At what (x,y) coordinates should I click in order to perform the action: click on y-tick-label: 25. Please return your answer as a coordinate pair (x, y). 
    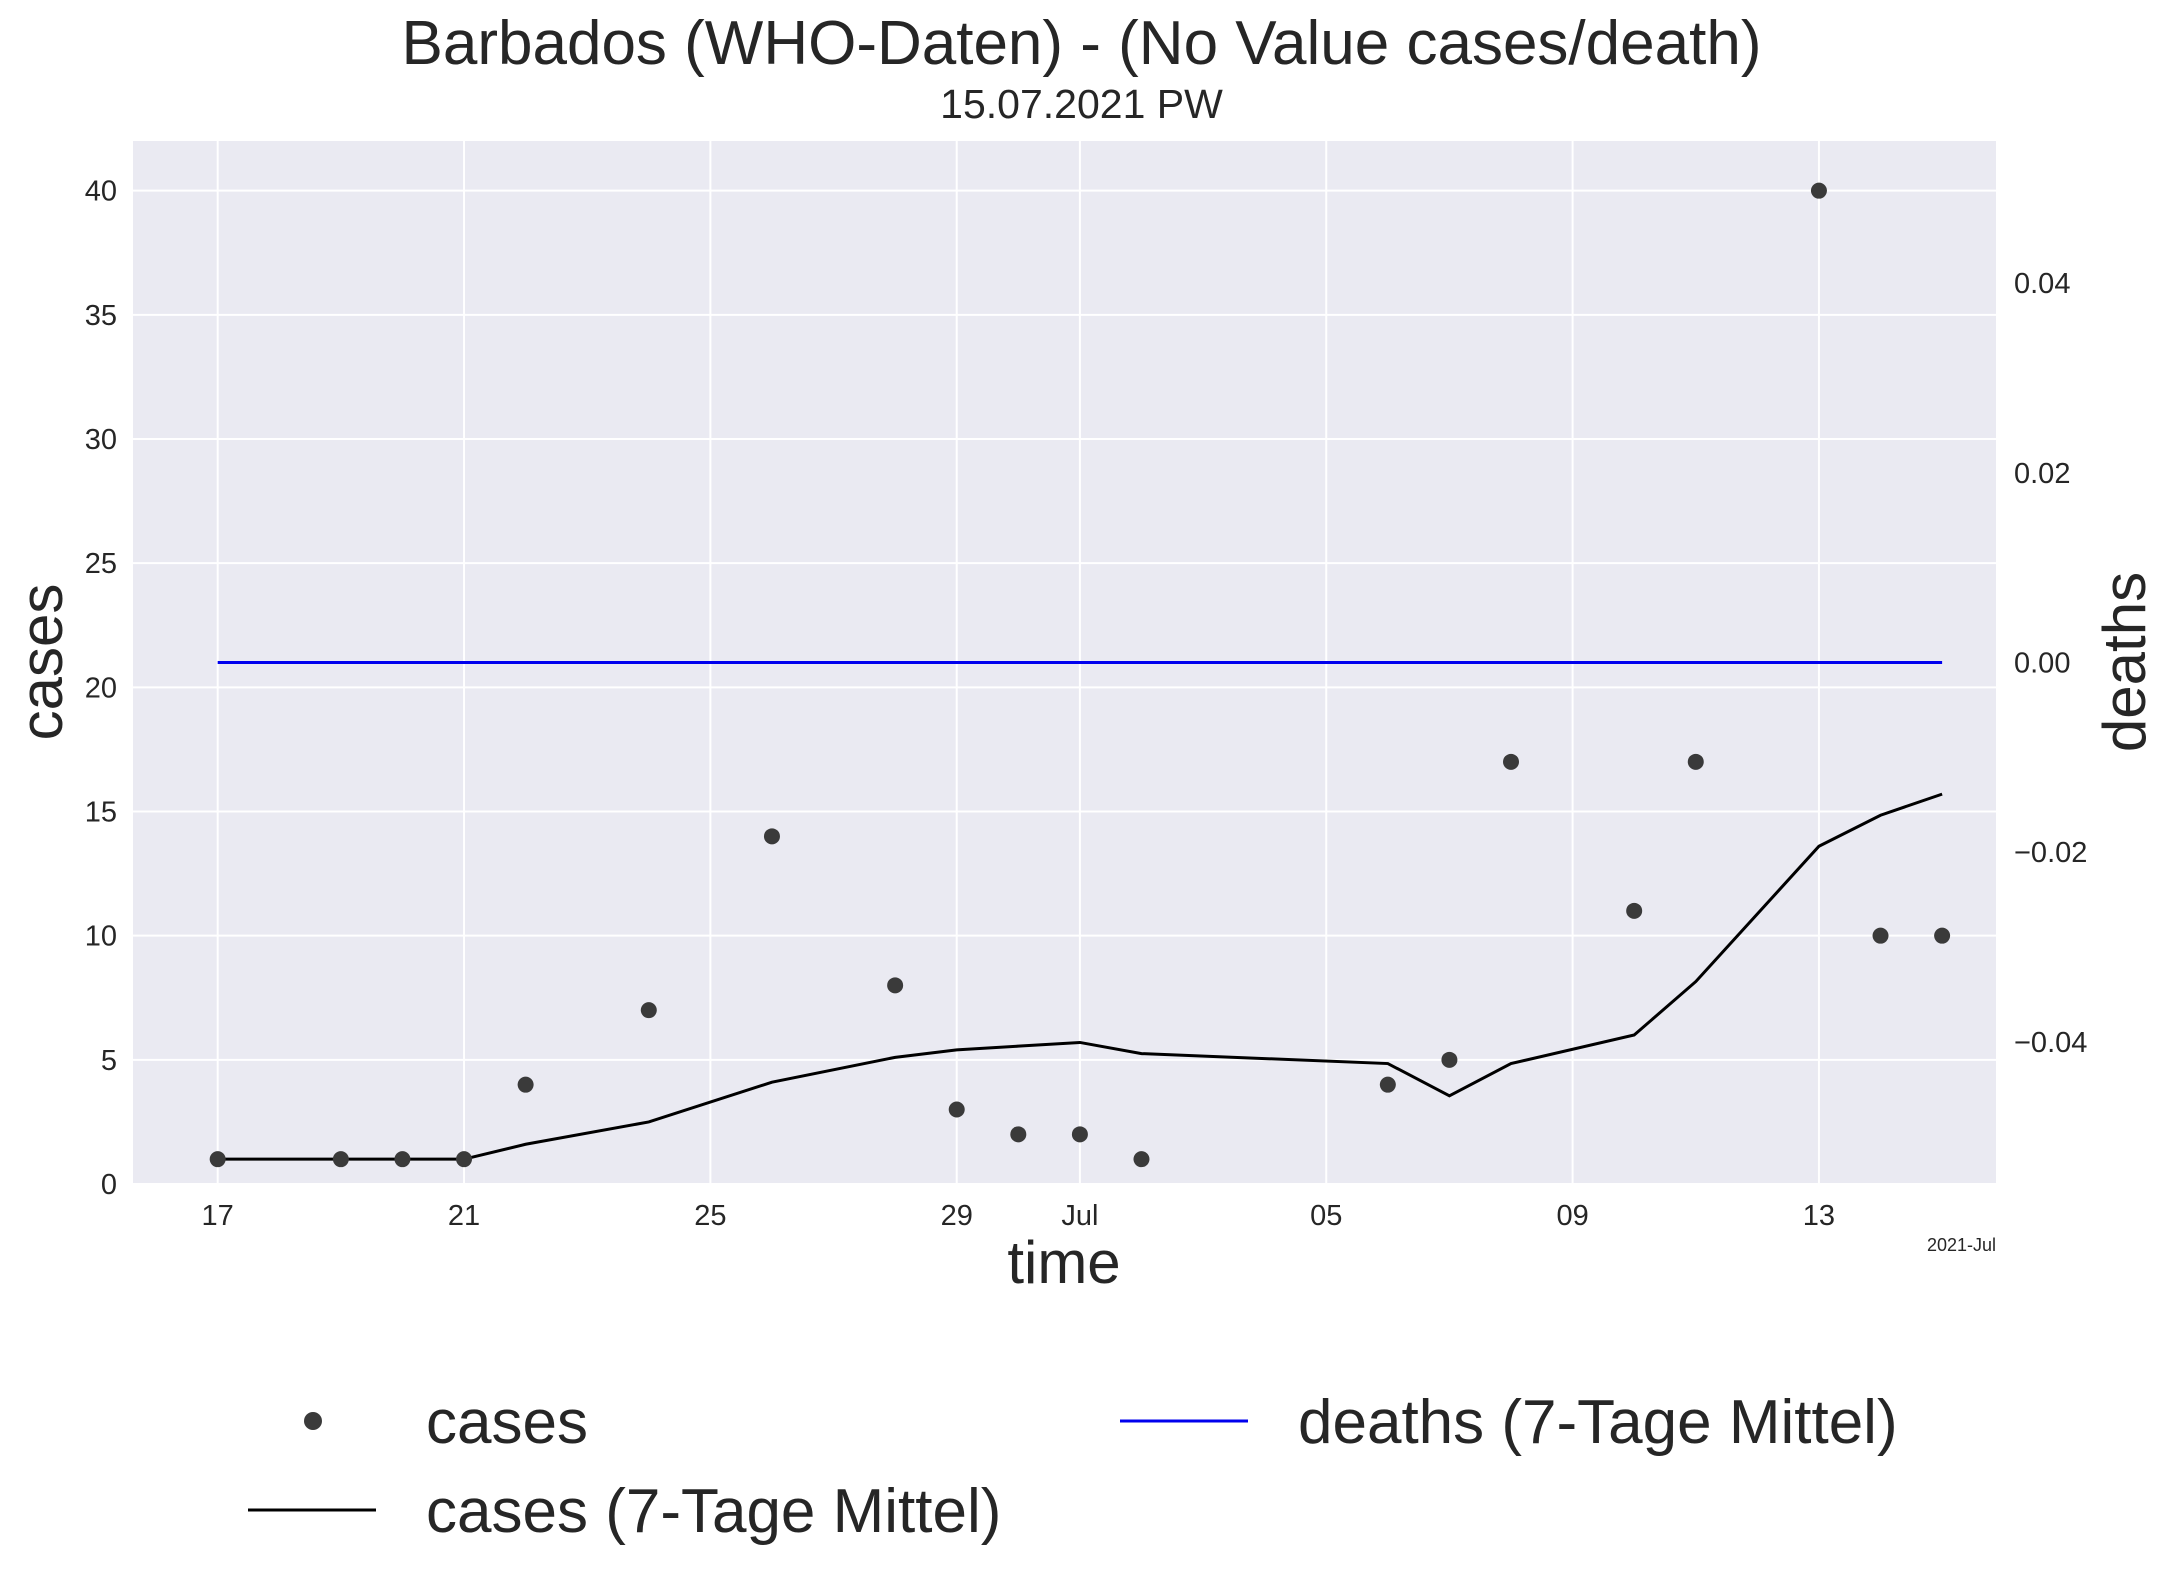
    Looking at the image, I should click on (101, 564).